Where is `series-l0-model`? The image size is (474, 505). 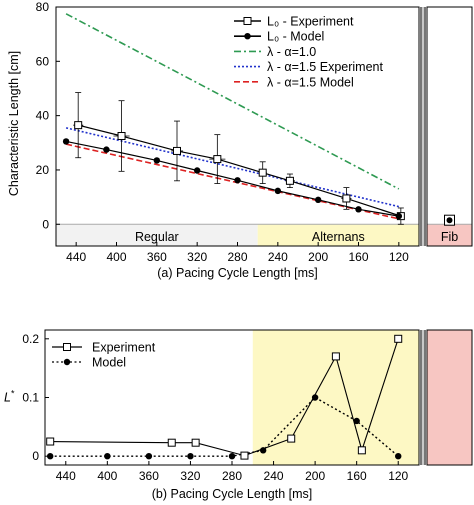
series-l0-model is located at coordinates (232, 178).